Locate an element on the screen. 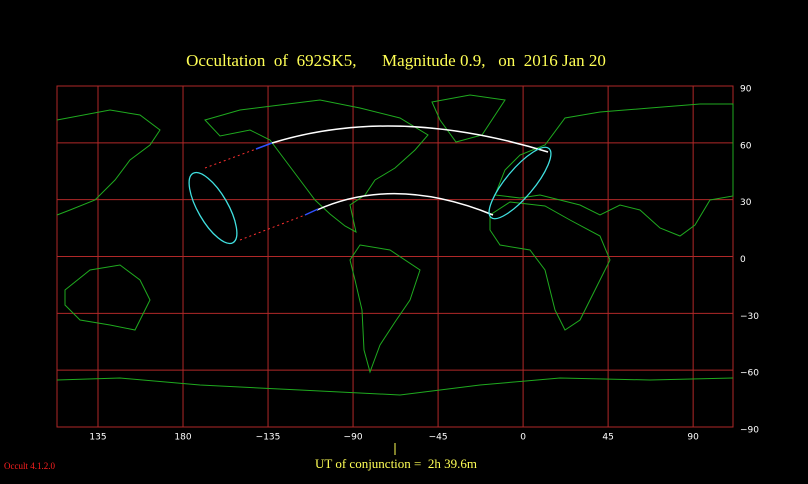 Image resolution: width=808 pixels, height=484 pixels. antarctica is located at coordinates (395, 386).